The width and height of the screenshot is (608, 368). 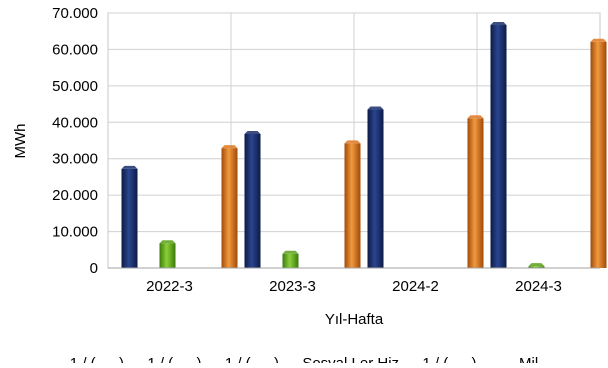 What do you see at coordinates (75, 49) in the screenshot?
I see `y-tick-label: 60.000` at bounding box center [75, 49].